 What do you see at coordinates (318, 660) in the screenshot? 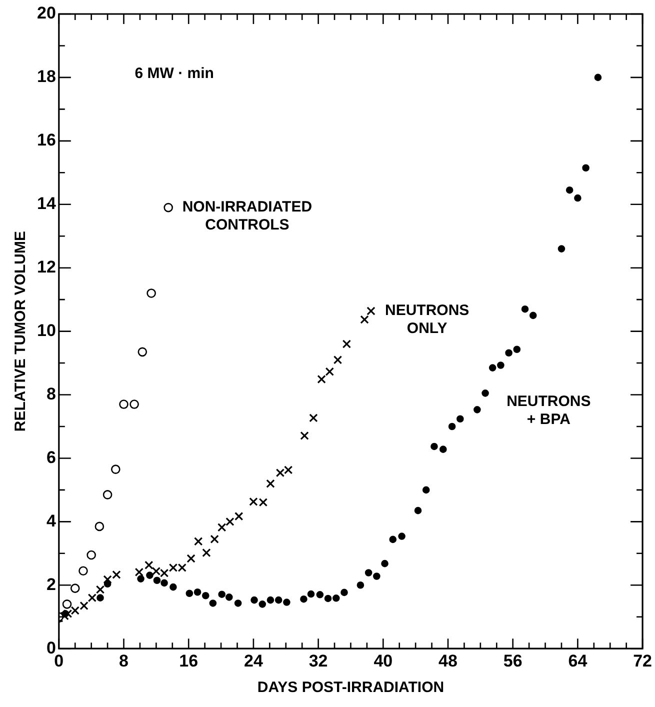
I see `x-tick-label: 32` at bounding box center [318, 660].